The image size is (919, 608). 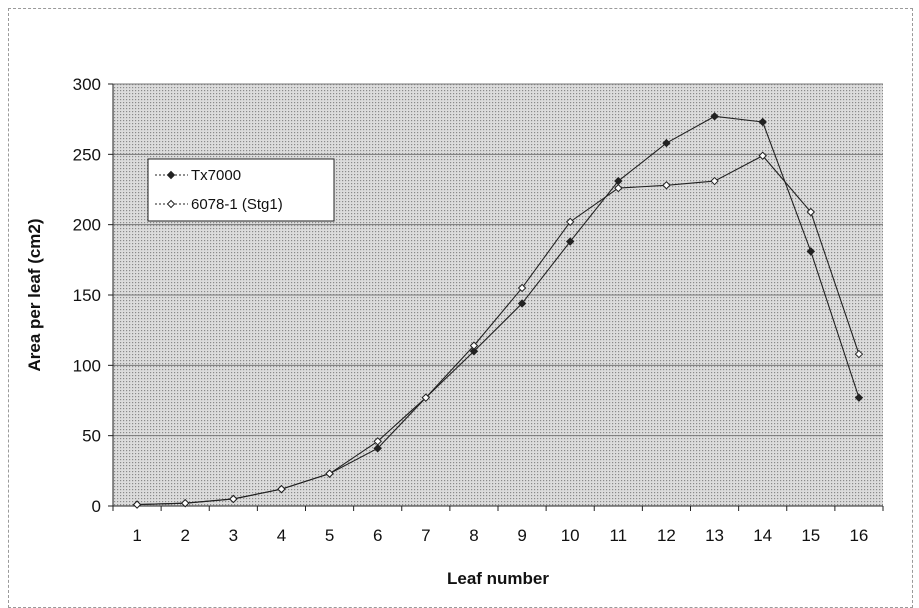 I want to click on legend-item-6078-1-stg1: 6078-1 (Stg1), so click(x=219, y=204).